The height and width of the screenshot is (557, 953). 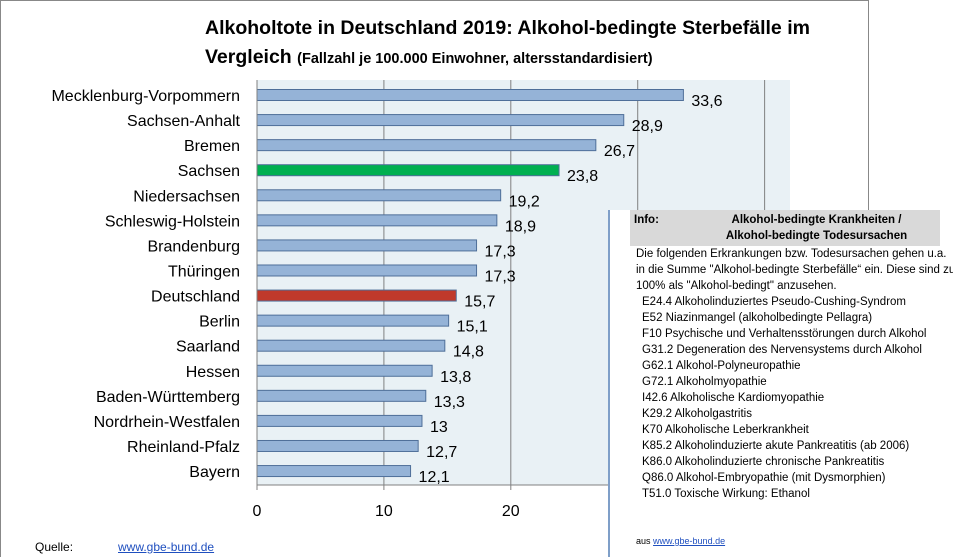 I want to click on info-item: G72.1 Alkoholmyopathie, so click(x=704, y=382).